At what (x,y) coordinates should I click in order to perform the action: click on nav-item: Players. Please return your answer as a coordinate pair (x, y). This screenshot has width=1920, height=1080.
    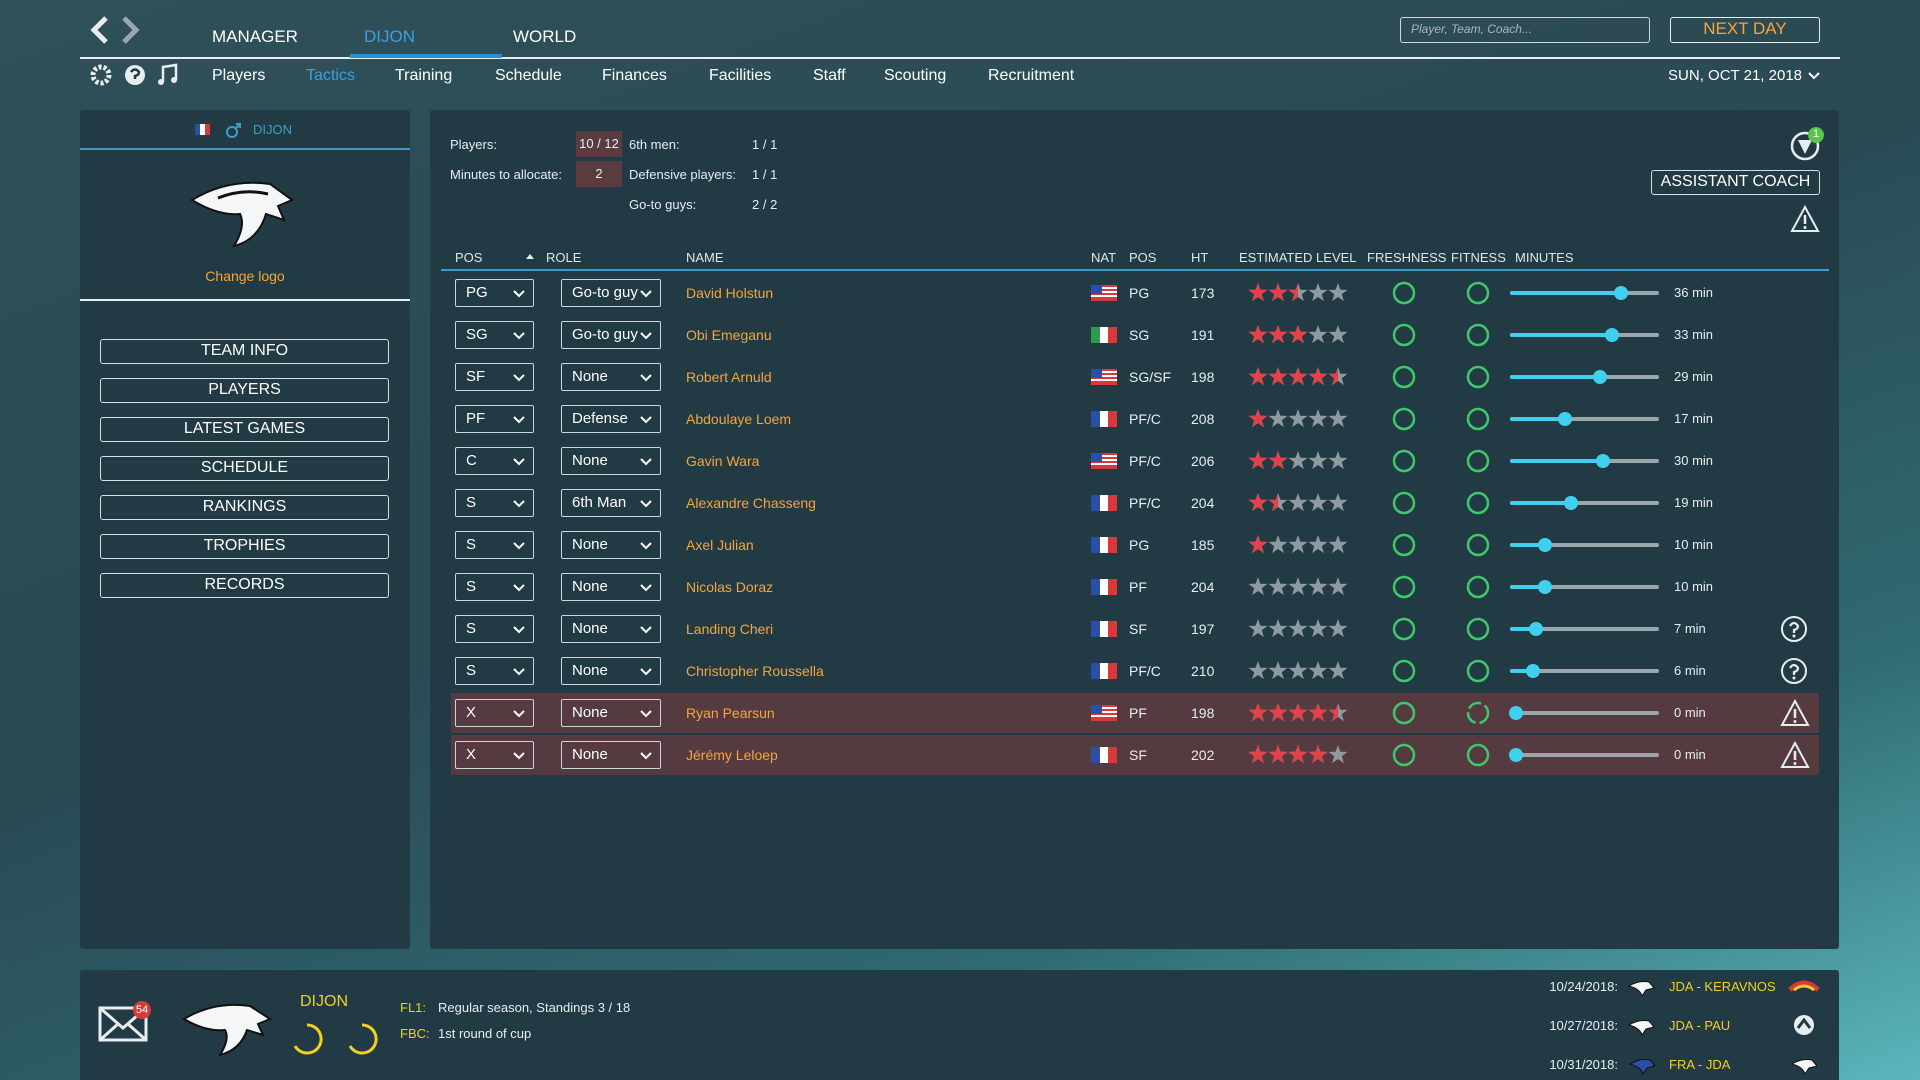
    Looking at the image, I should click on (239, 75).